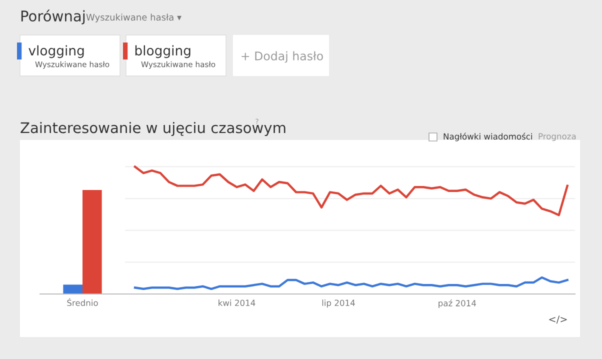 This screenshot has width=602, height=359. What do you see at coordinates (237, 303) in the screenshot?
I see `x-tick-label: kwi 2014` at bounding box center [237, 303].